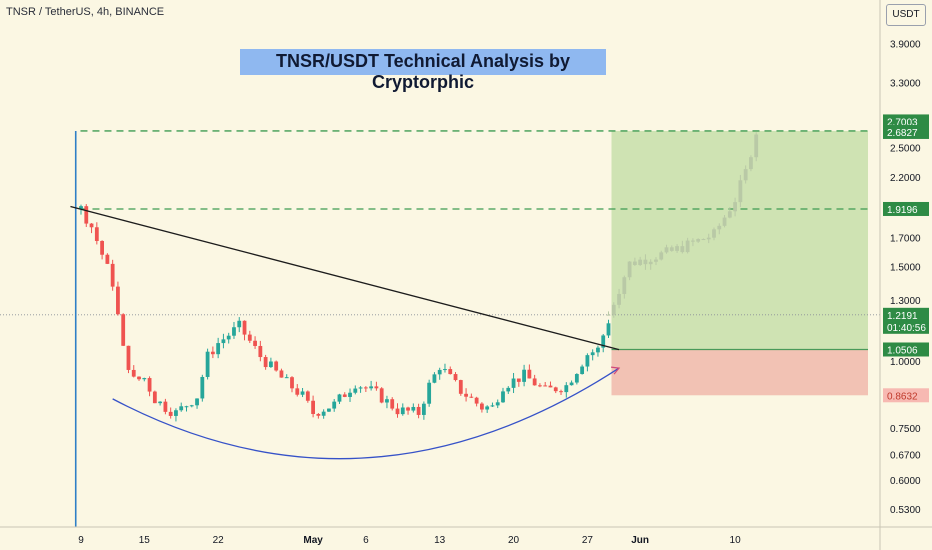  Describe the element at coordinates (905, 84) in the screenshot. I see `y-tick-label-1: 3.3000` at that location.